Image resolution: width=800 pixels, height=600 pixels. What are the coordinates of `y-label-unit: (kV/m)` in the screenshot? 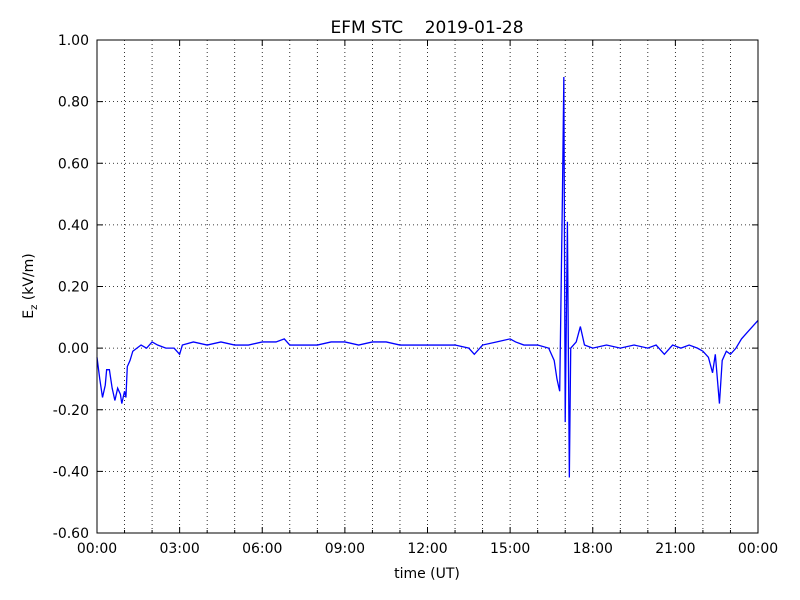 It's located at (29, 278).